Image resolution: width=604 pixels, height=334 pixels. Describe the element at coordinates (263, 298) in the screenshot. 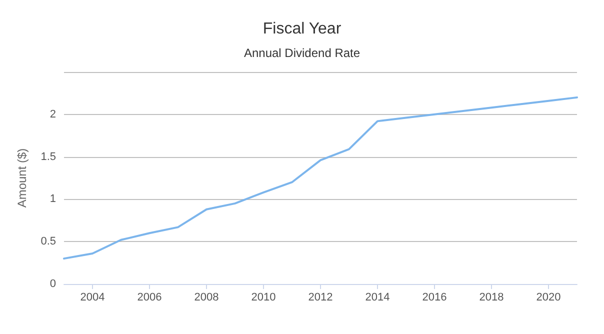

I see `x-tick-label: 2010` at that location.